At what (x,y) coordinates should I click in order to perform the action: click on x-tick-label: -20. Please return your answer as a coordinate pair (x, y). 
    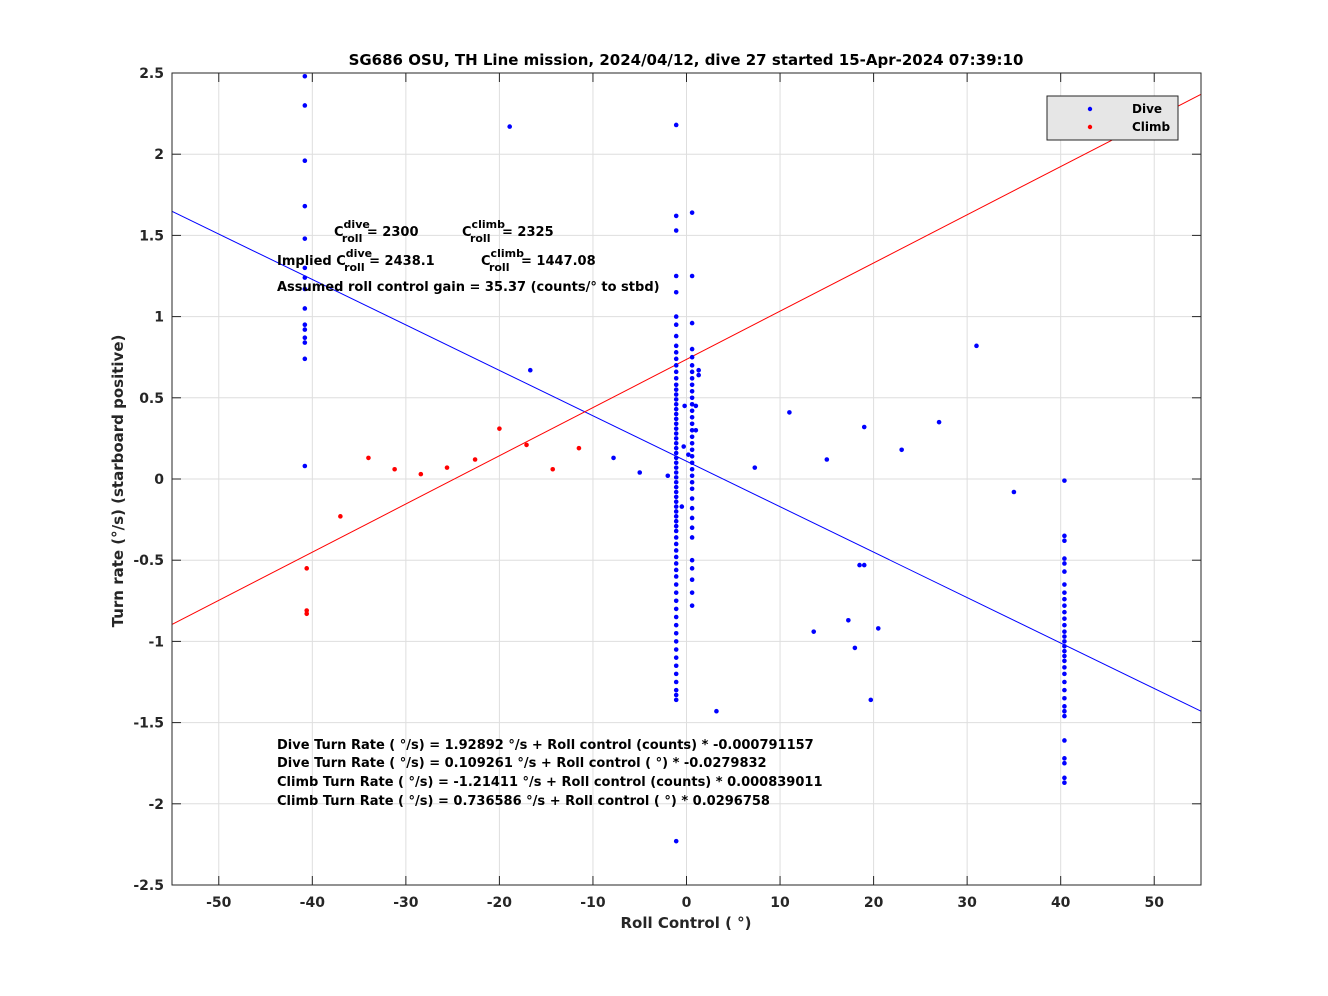
    Looking at the image, I should click on (500, 903).